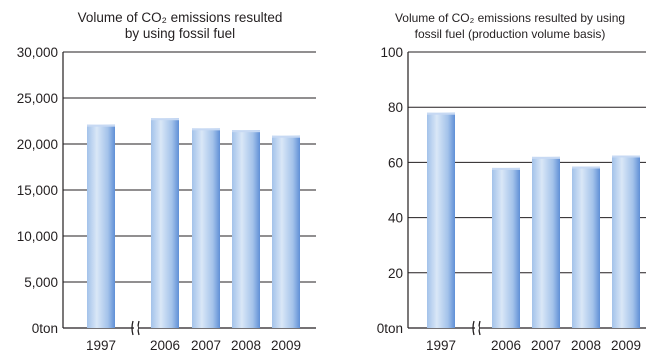 The width and height of the screenshot is (660, 352). Describe the element at coordinates (37, 52) in the screenshot. I see `left-y-tick-label: 30,000` at that location.